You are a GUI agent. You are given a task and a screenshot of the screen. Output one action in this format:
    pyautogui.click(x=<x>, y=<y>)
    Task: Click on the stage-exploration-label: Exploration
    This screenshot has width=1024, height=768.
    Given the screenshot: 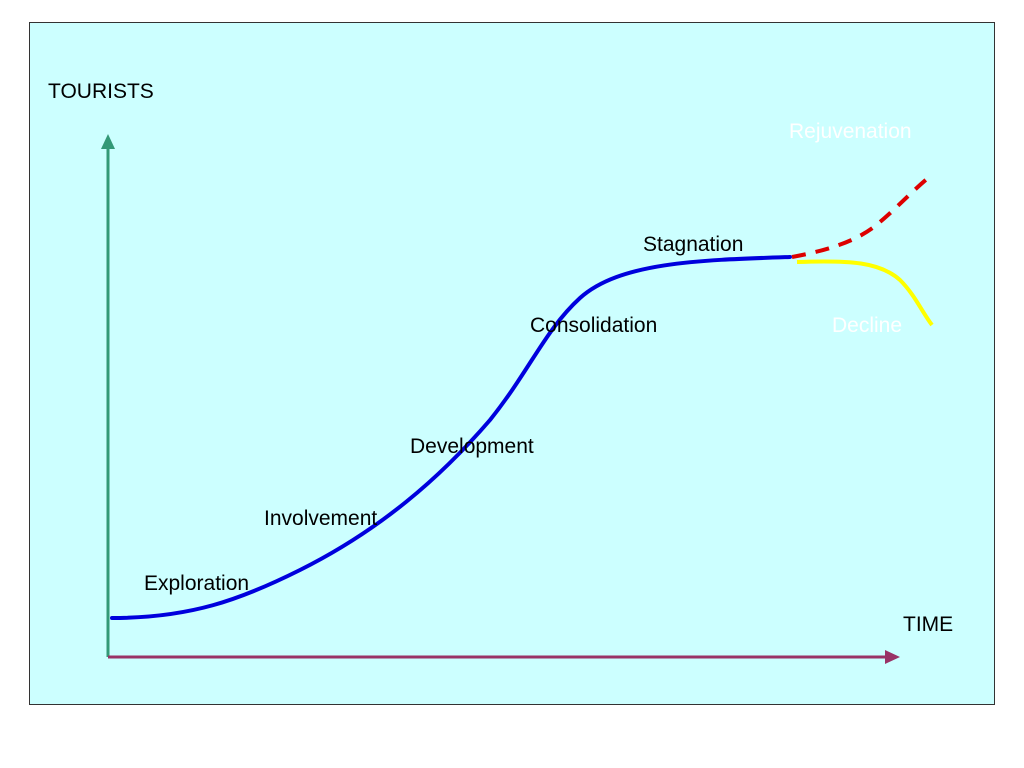 What is the action you would take?
    pyautogui.click(x=197, y=583)
    